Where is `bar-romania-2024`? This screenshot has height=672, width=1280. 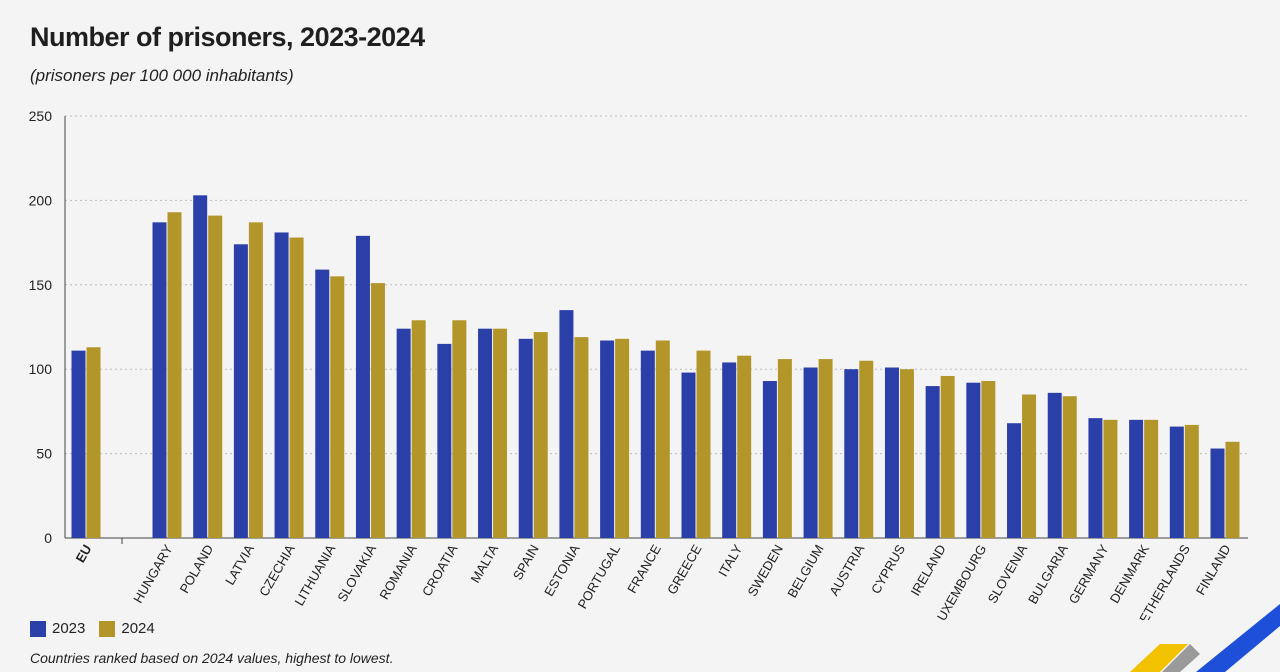
bar-romania-2024 is located at coordinates (418, 429).